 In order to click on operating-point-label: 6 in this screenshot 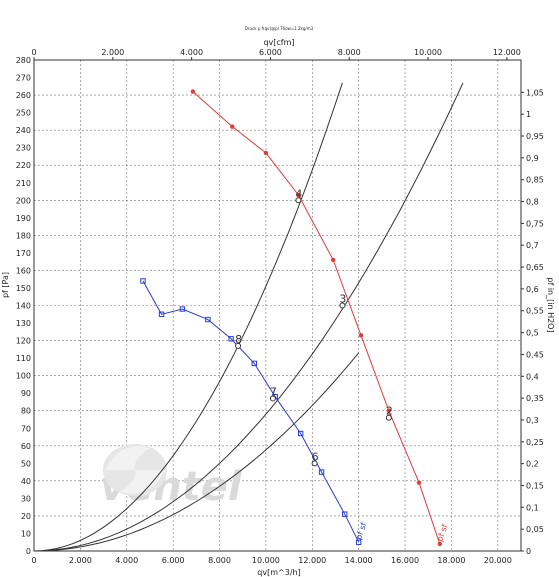, I will do `click(315, 456)`.